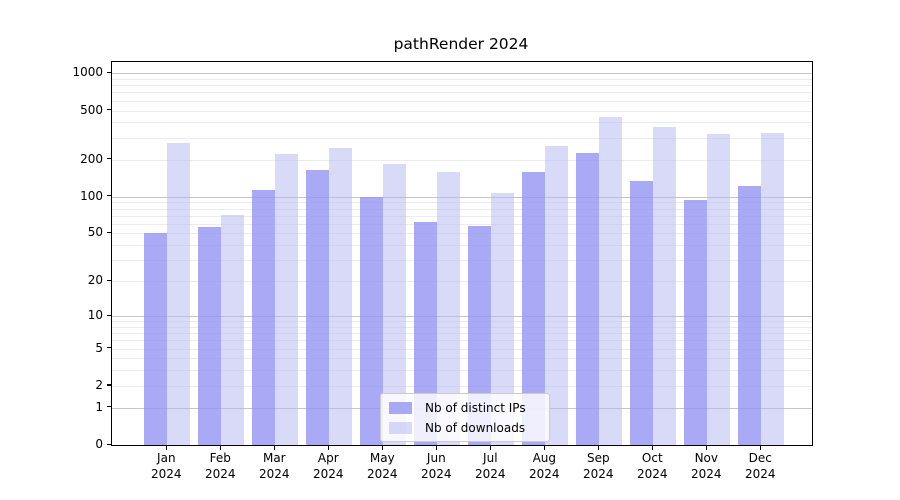 Image resolution: width=900 pixels, height=500 pixels. Describe the element at coordinates (220, 448) in the screenshot. I see `x-tick-mark-feb` at that location.